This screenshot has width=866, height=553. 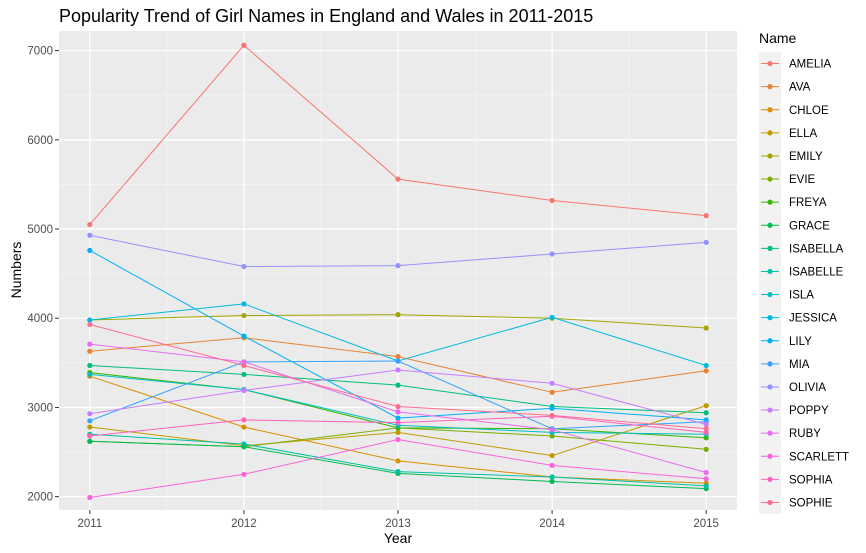 What do you see at coordinates (89, 524) in the screenshot?
I see `x-tick-label: 2011` at bounding box center [89, 524].